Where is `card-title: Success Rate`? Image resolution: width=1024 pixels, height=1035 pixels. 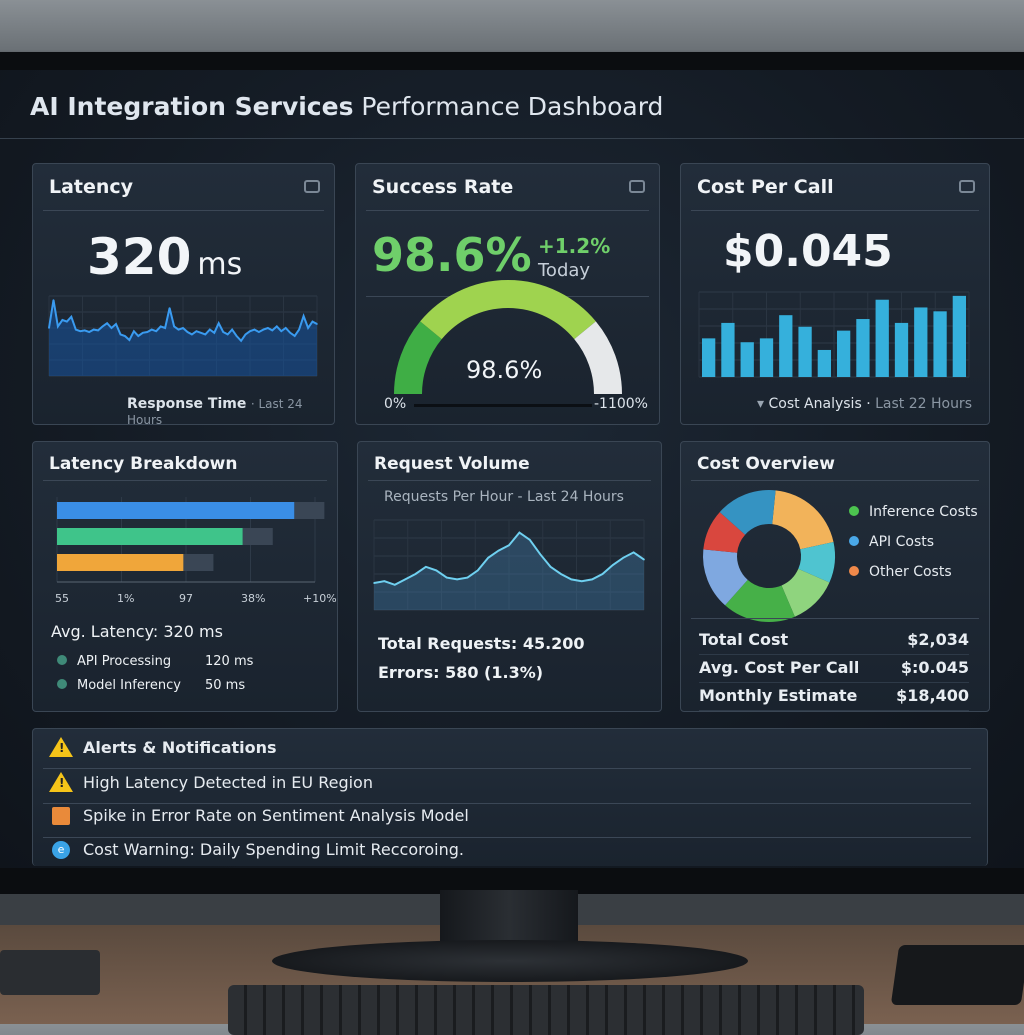
card-title: Success Rate is located at coordinates (443, 187).